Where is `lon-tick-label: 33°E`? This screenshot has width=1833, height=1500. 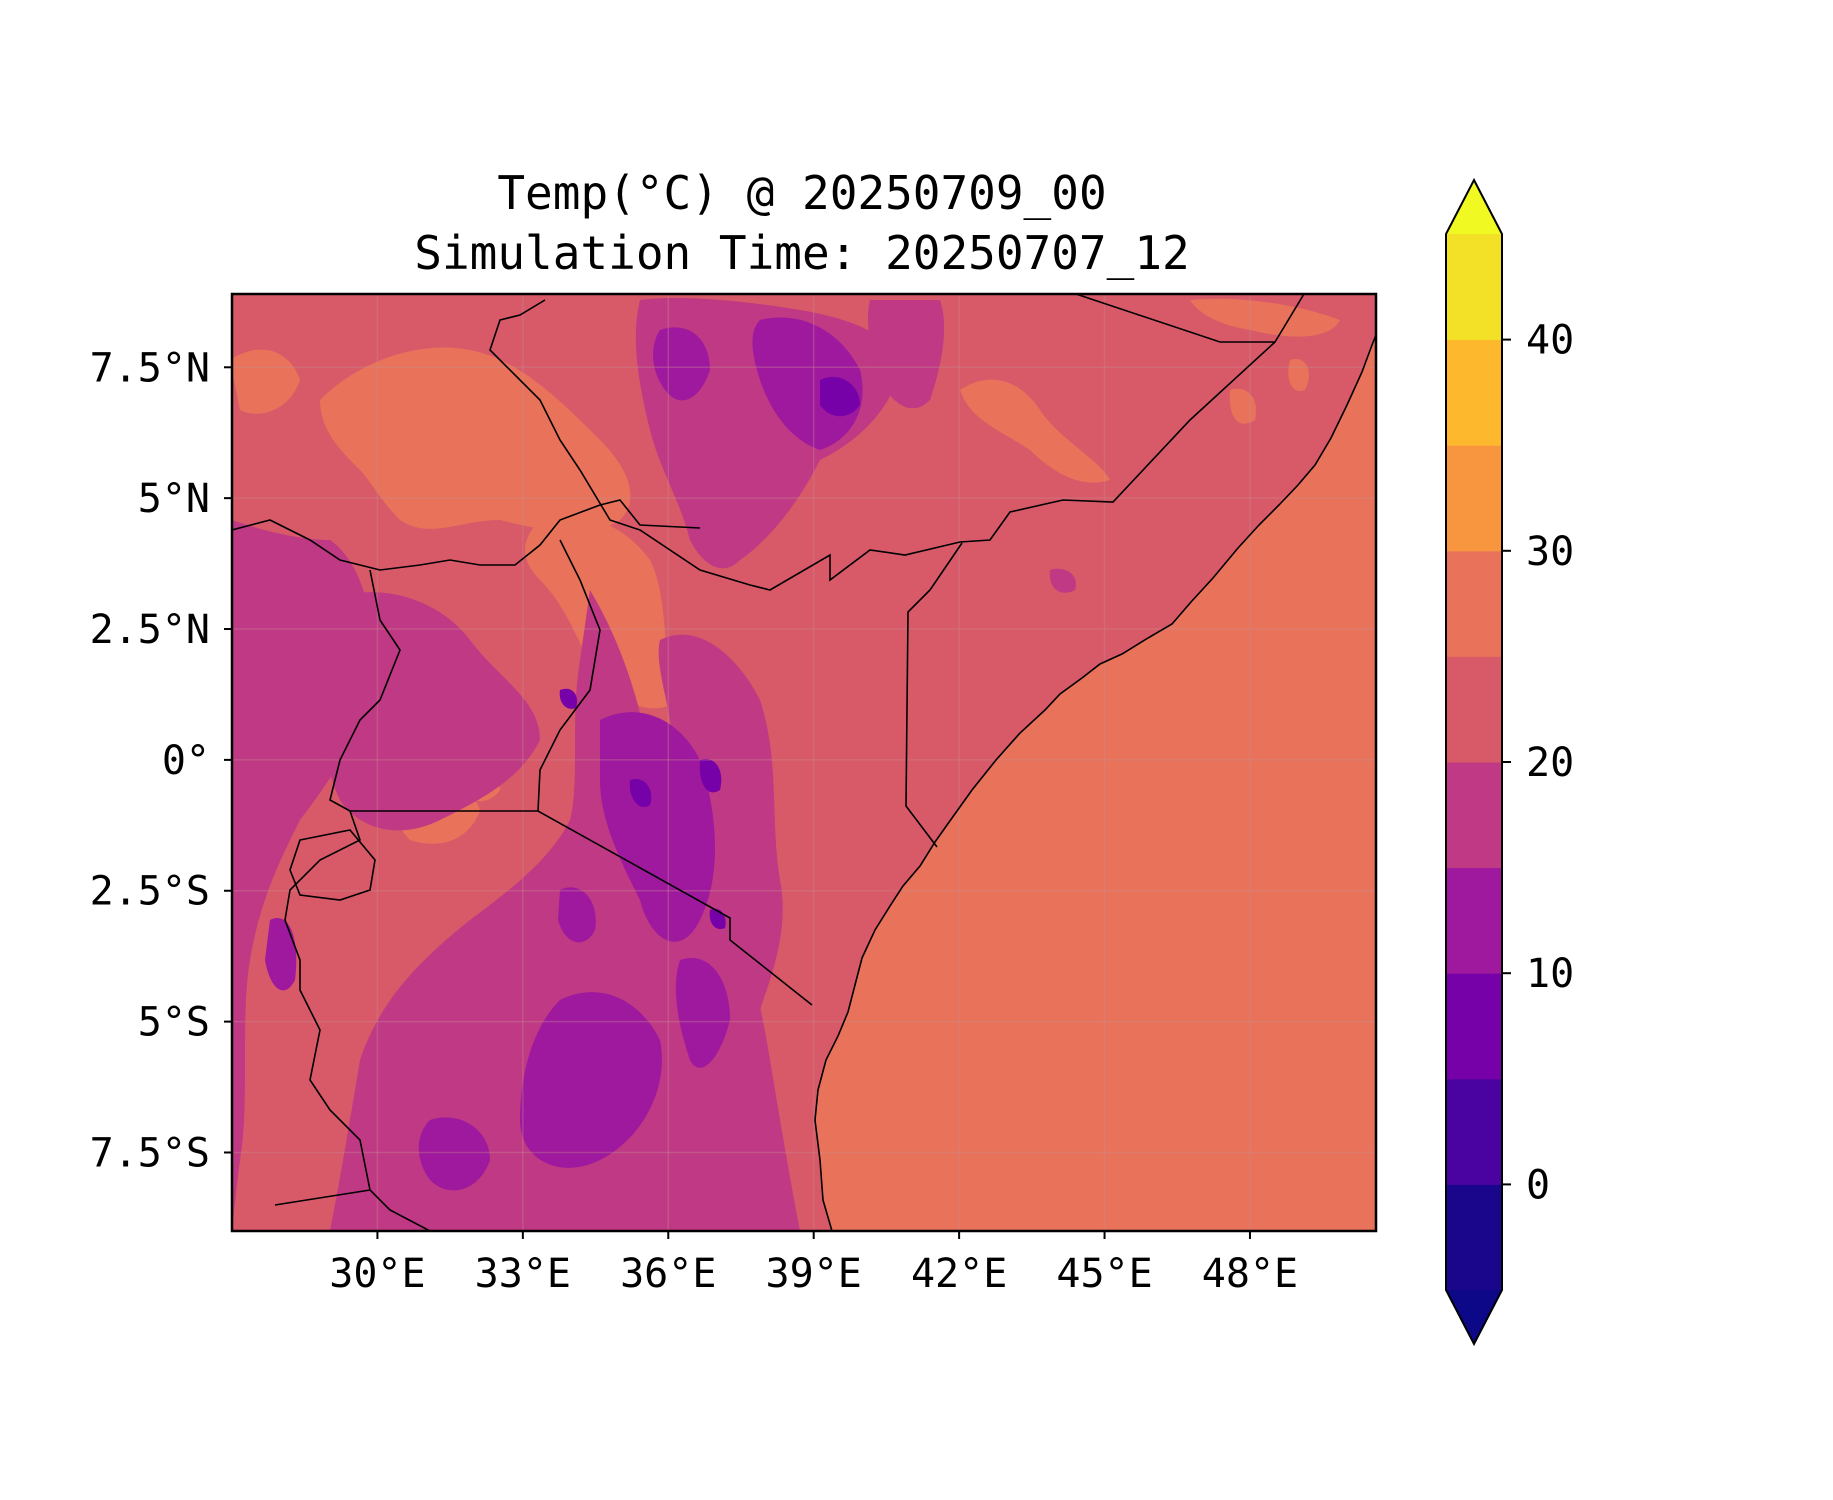 lon-tick-label: 33°E is located at coordinates (523, 1274).